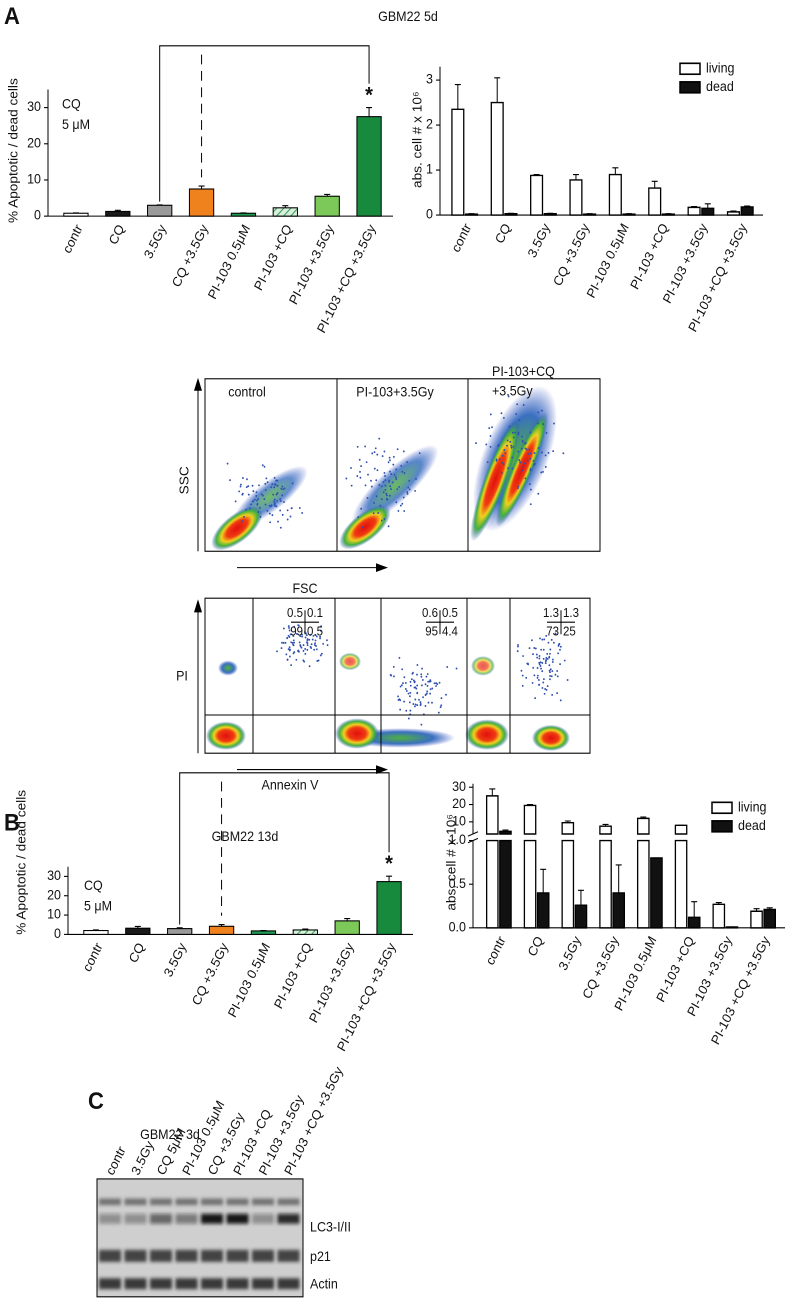 Image resolution: width=787 pixels, height=1299 pixels. Describe the element at coordinates (552, 631) in the screenshot. I see `quadrant-value: 73` at that location.